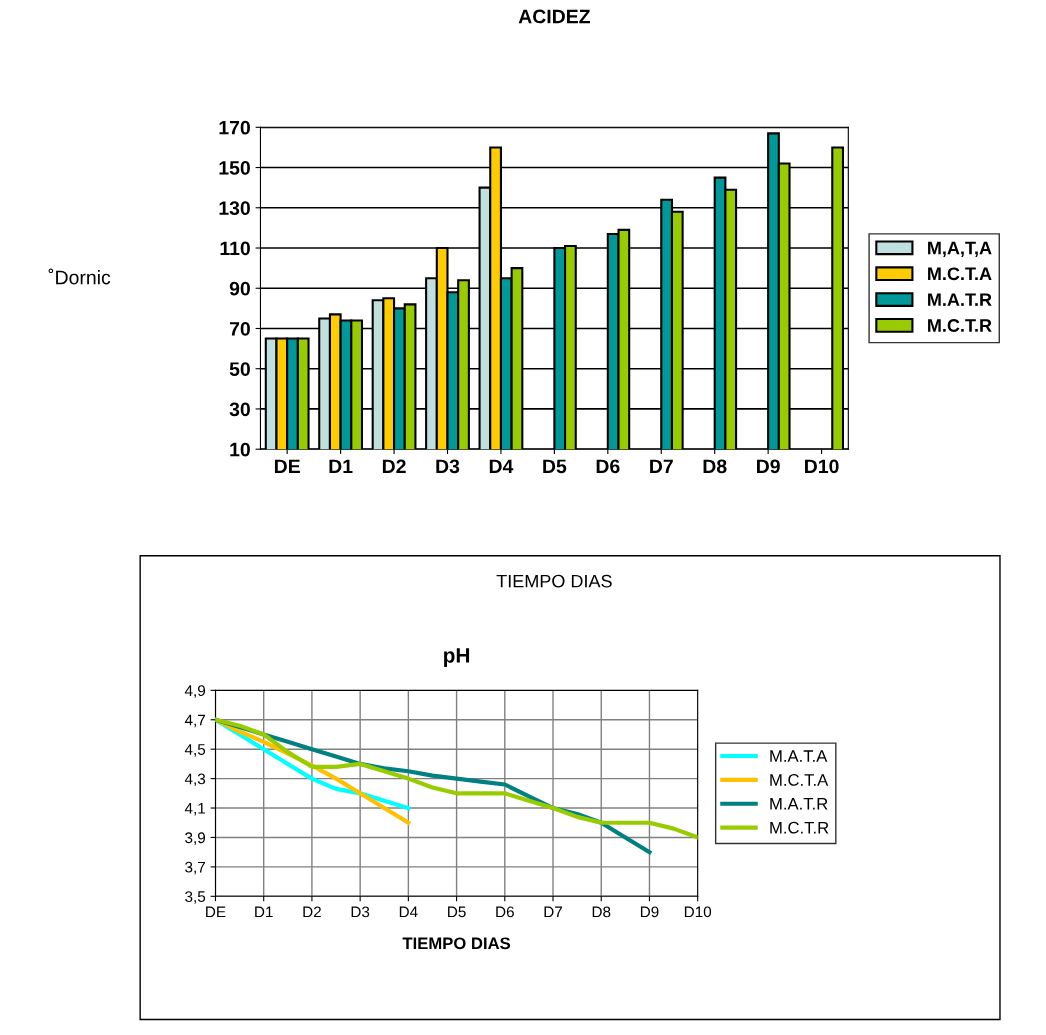 This screenshot has width=1046, height=1035. I want to click on line-series, so click(456, 778).